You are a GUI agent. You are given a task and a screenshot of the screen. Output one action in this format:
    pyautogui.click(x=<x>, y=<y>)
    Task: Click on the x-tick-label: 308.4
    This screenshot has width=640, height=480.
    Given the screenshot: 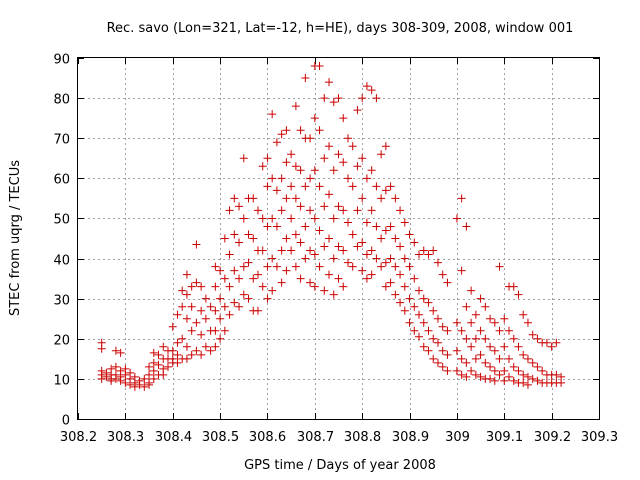 What is the action you would take?
    pyautogui.click(x=173, y=437)
    